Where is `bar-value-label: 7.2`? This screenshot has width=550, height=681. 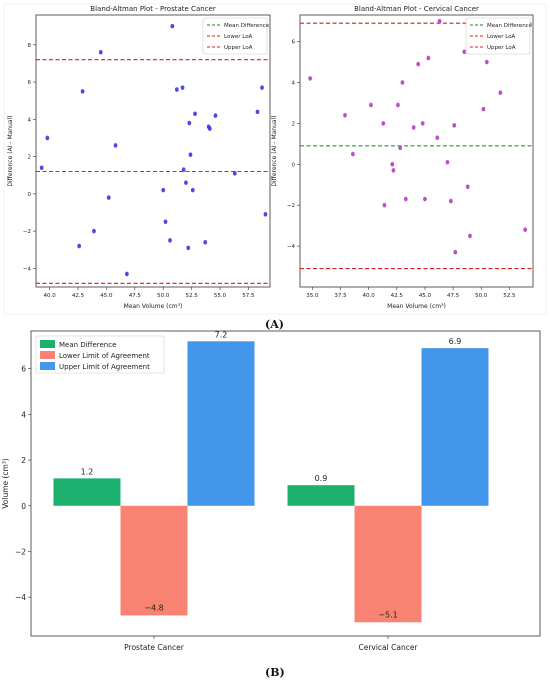 bar-value-label: 7.2 is located at coordinates (221, 334).